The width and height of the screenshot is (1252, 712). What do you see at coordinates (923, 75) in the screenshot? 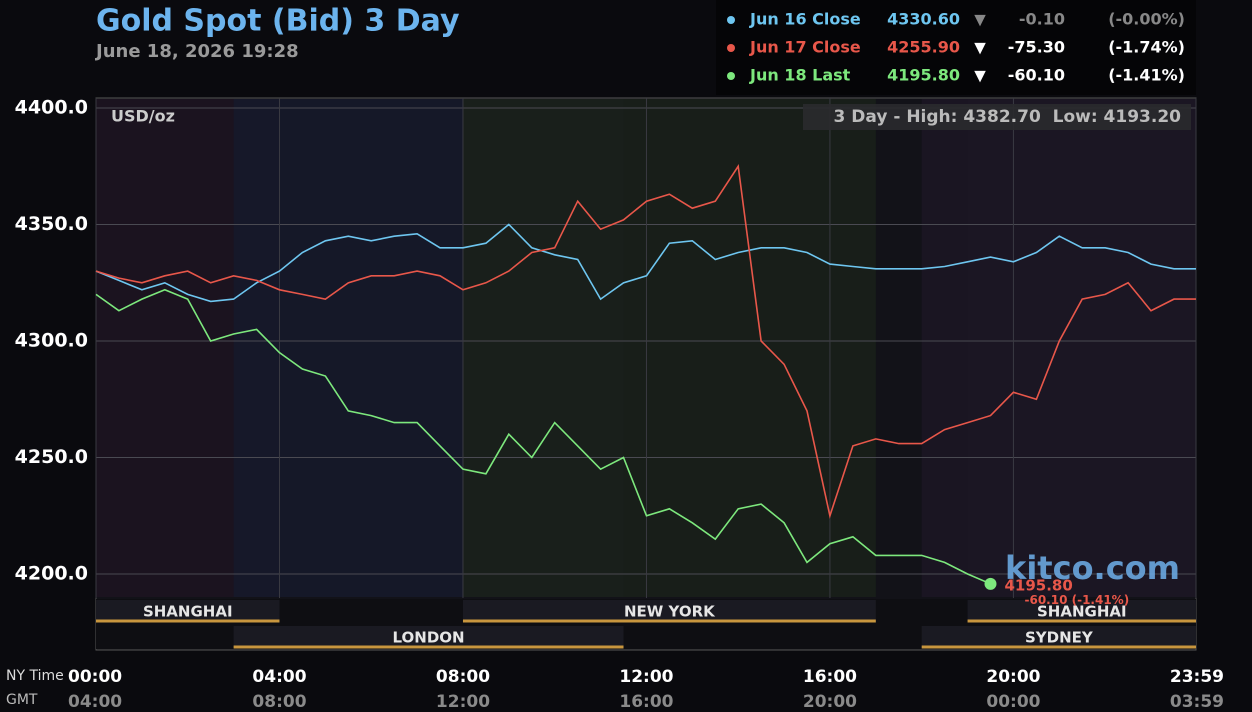
I see `legend-price: 4195.80` at bounding box center [923, 75].